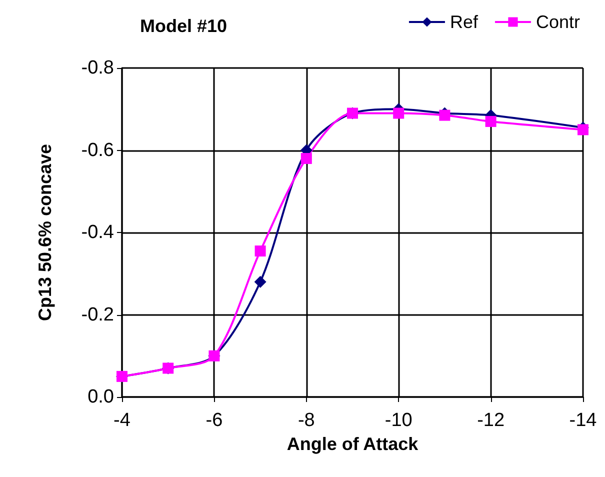 The image size is (605, 477). What do you see at coordinates (101, 397) in the screenshot?
I see `y-tick-label: 0.0` at bounding box center [101, 397].